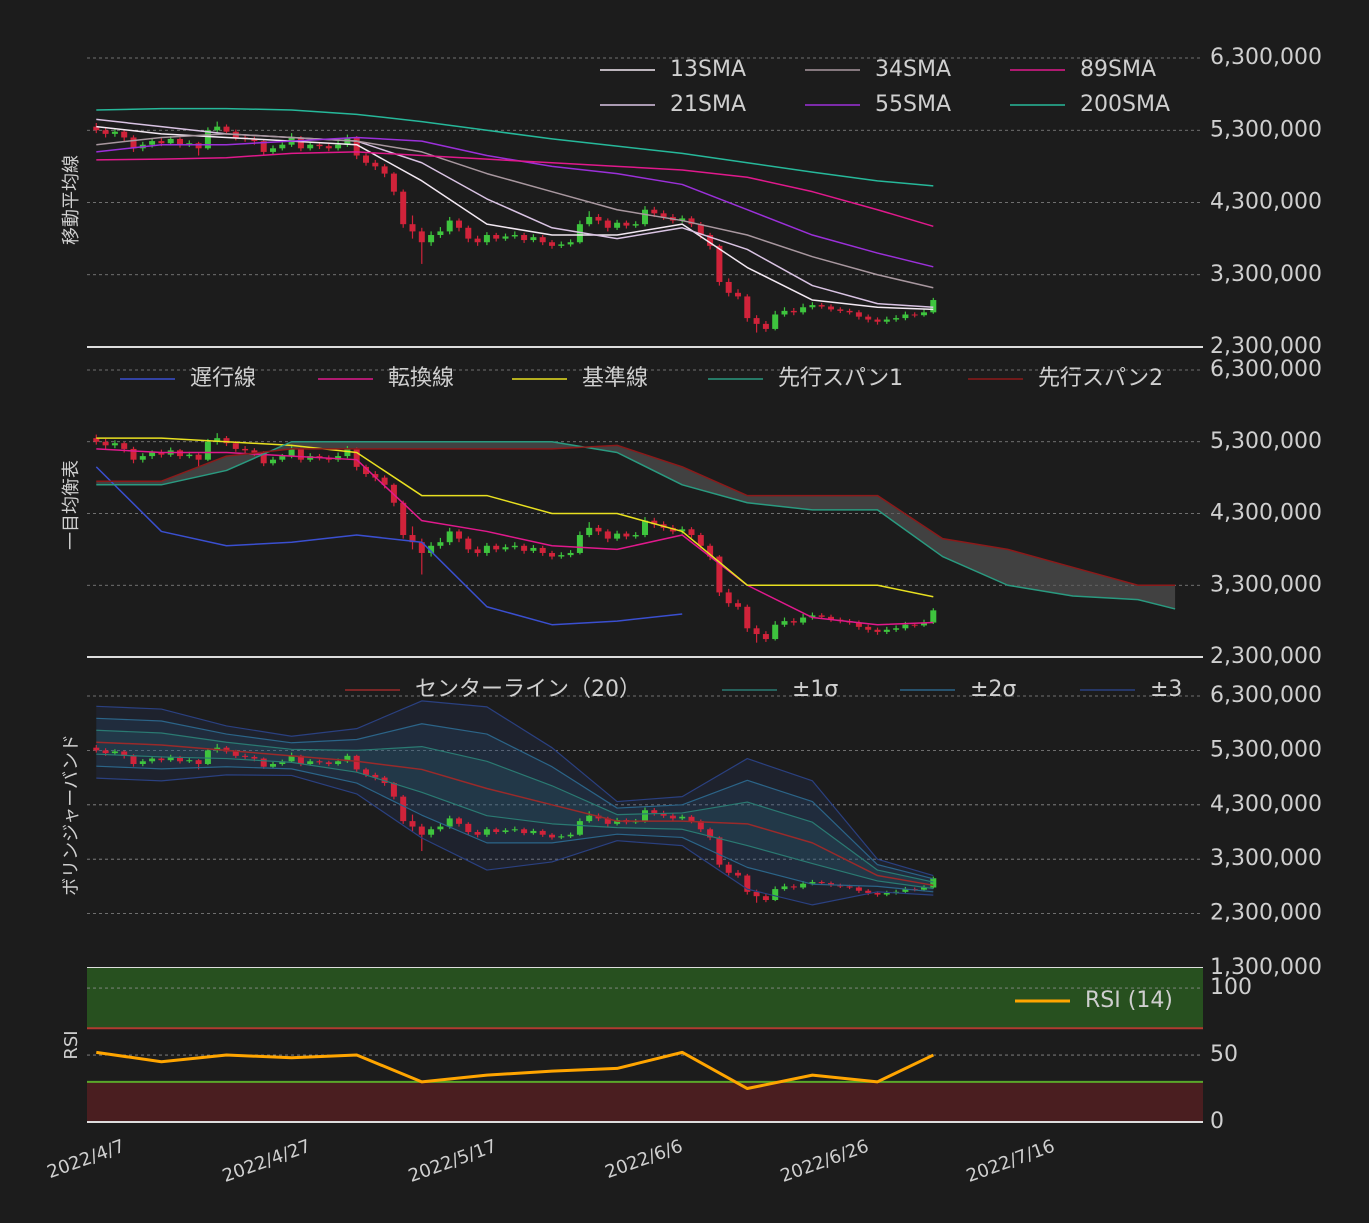  I want to click on panel-label: 移動平均線, so click(71, 200).